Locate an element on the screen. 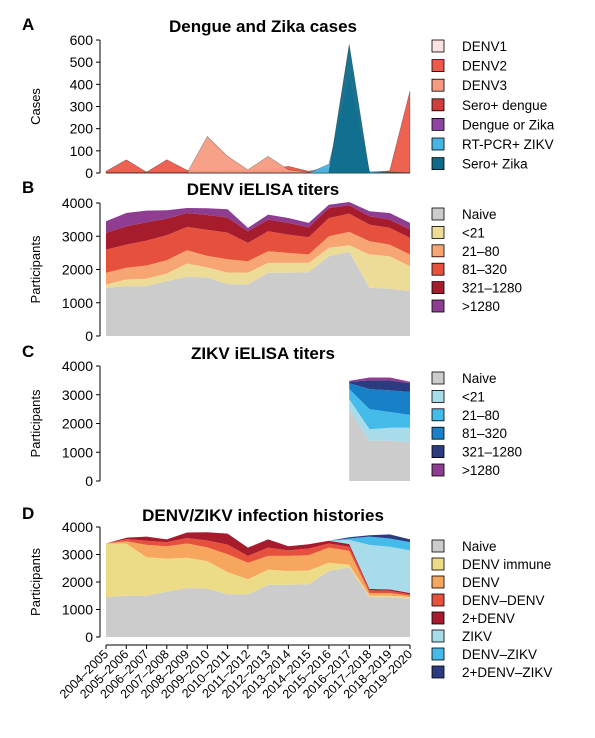 The height and width of the screenshot is (738, 595). y-tick-label: 300 is located at coordinates (82, 107).